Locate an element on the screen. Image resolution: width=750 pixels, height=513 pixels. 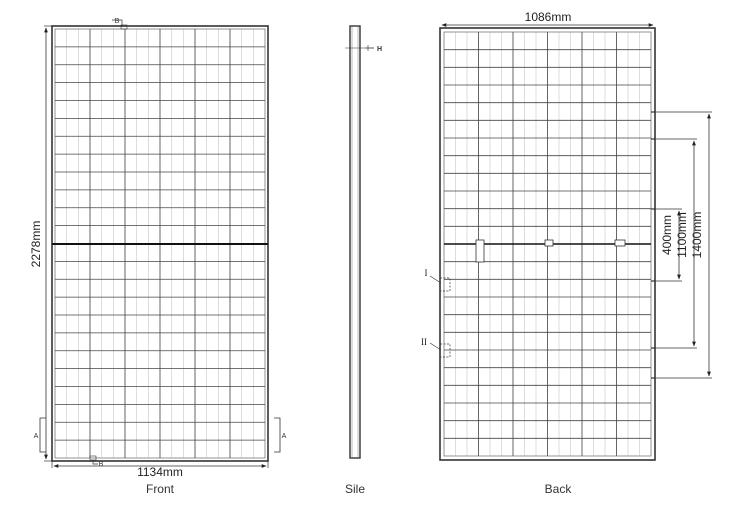
detail-i-marker: I is located at coordinates (438, 280).